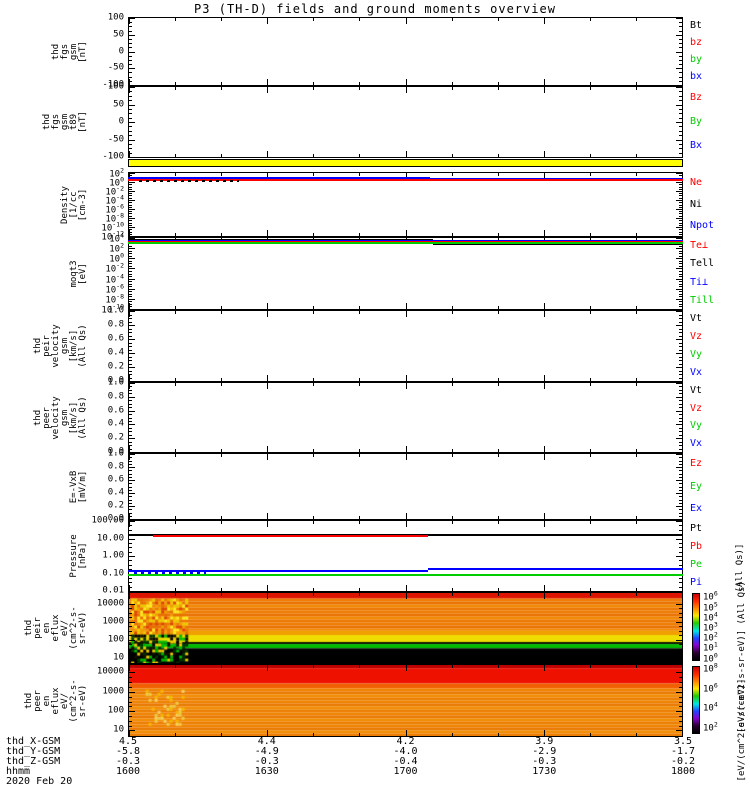 Image resolution: width=750 pixels, height=800 pixels. Describe the element at coordinates (18, 771) in the screenshot. I see `axis-row-label-hhmm: hhmm` at that location.